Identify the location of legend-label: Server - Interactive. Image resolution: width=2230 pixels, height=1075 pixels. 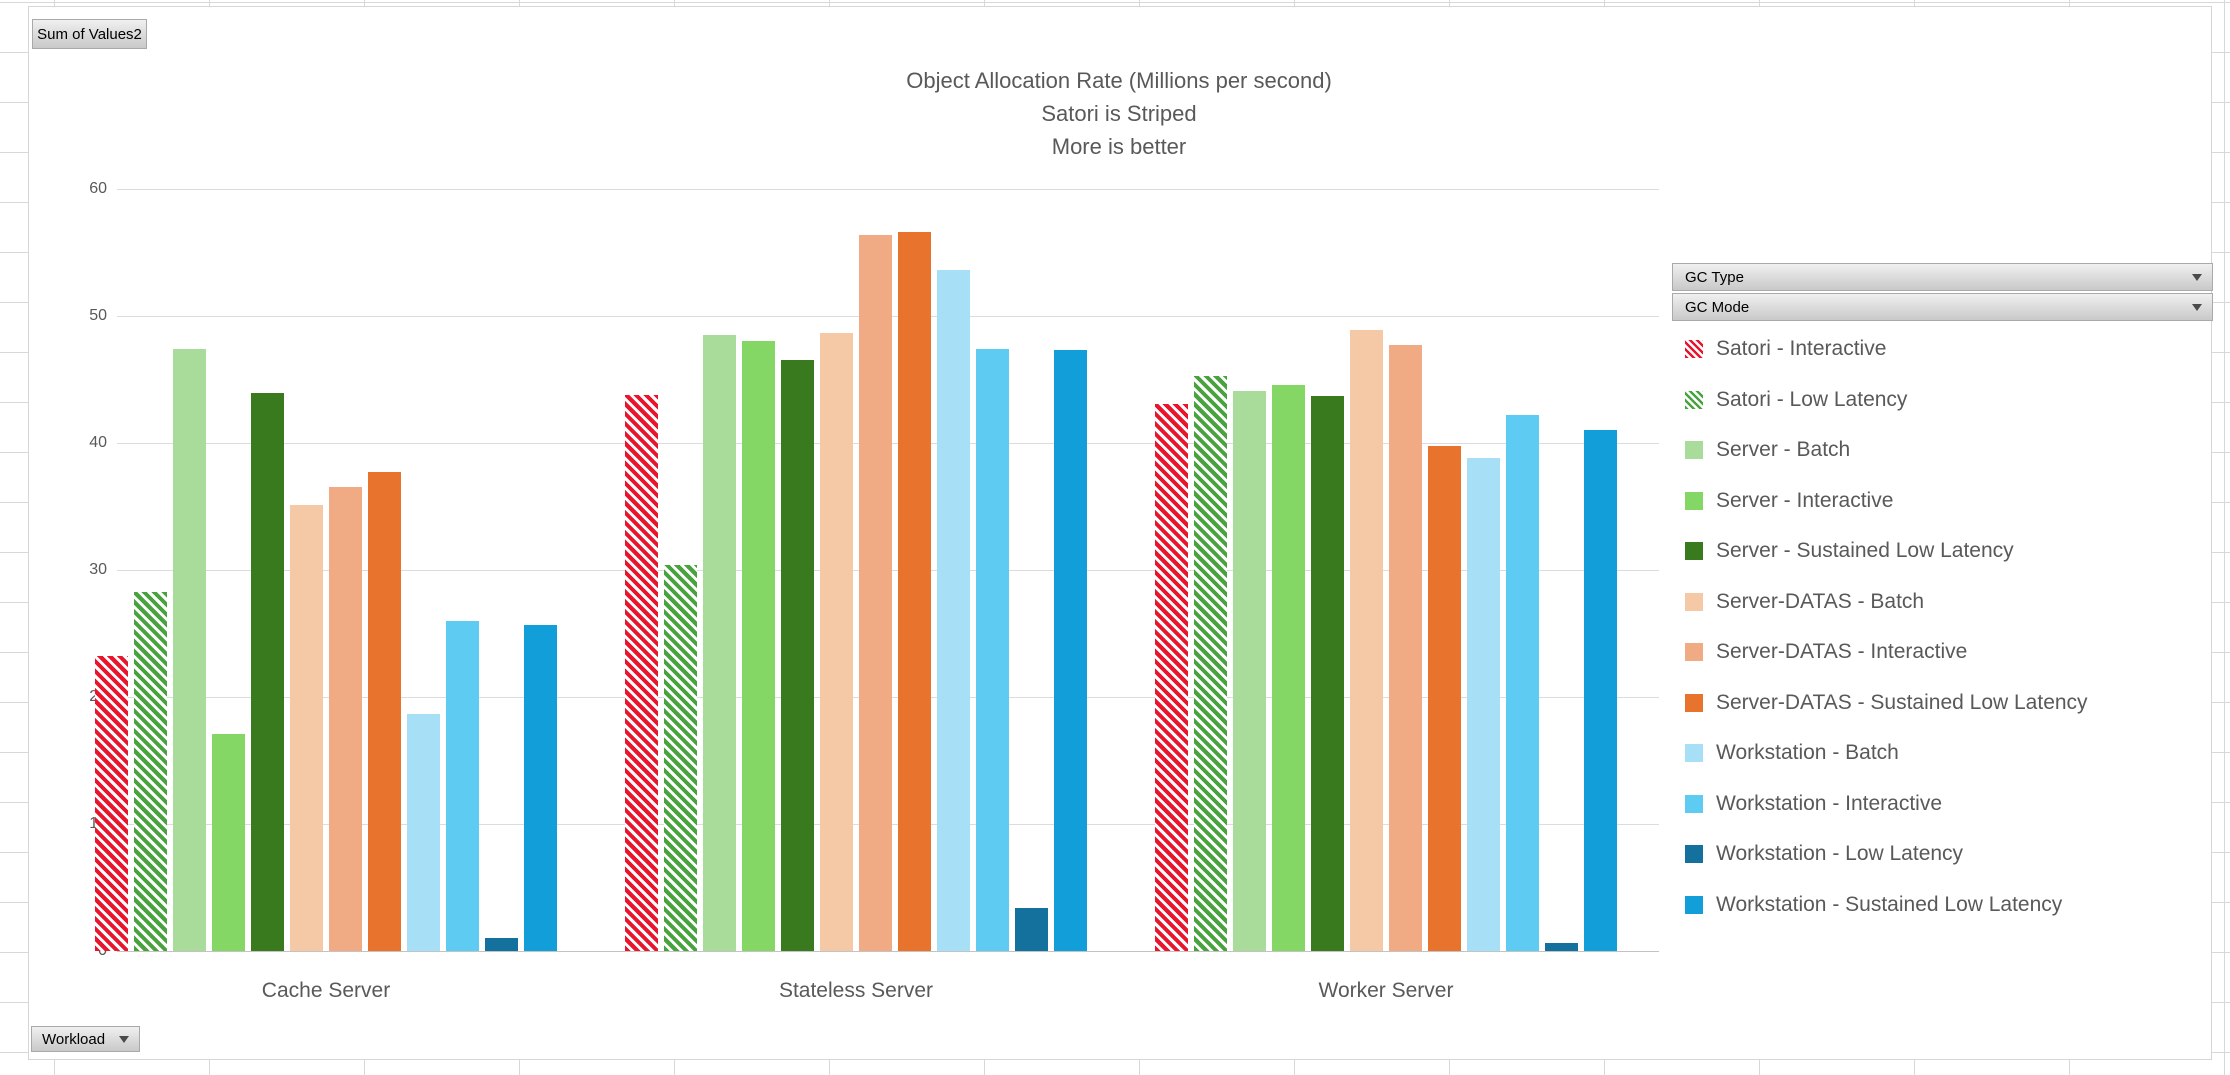
(1805, 500).